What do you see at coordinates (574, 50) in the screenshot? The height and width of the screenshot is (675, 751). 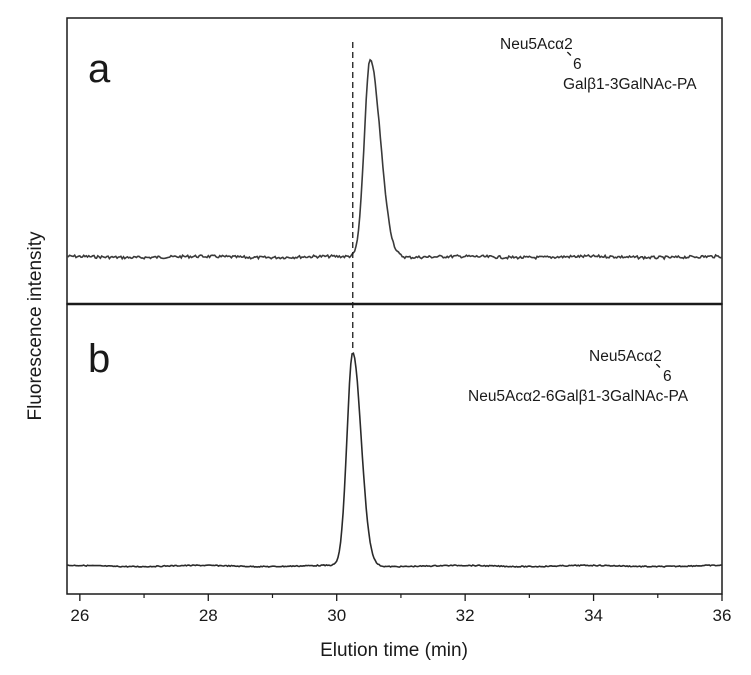 I see `panel-a-structure-linkage-mark: 、` at bounding box center [574, 50].